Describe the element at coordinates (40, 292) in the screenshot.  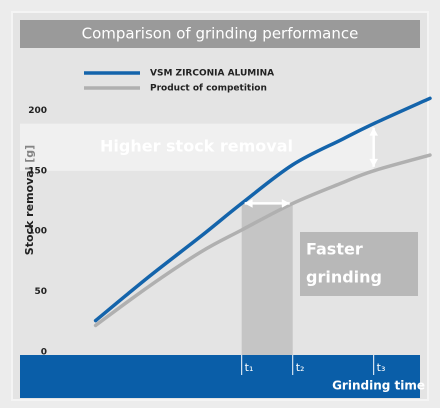
I see `y-tick-label: 50` at that location.